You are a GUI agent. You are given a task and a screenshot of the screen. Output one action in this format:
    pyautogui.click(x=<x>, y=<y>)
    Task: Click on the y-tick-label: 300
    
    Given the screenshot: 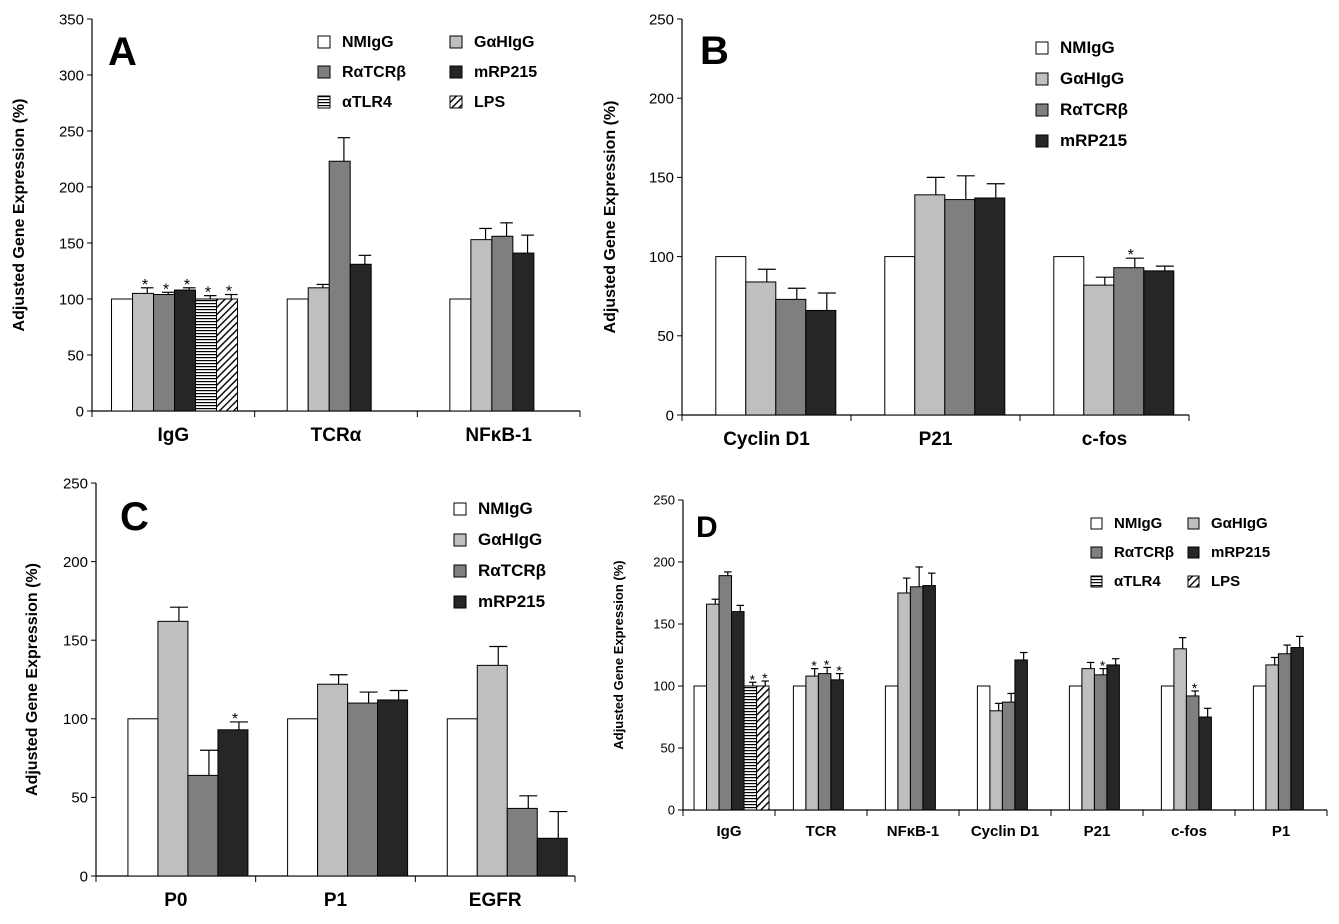 What is the action you would take?
    pyautogui.click(x=71, y=75)
    